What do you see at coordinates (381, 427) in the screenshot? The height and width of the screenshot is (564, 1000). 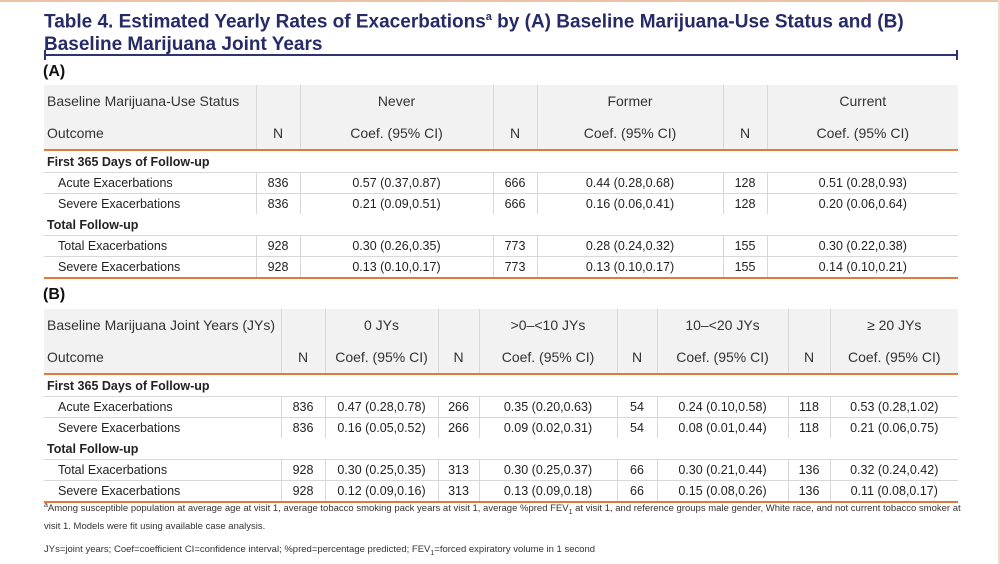 I see `coef-cell: 0.16 (0.05,0.52)` at bounding box center [381, 427].